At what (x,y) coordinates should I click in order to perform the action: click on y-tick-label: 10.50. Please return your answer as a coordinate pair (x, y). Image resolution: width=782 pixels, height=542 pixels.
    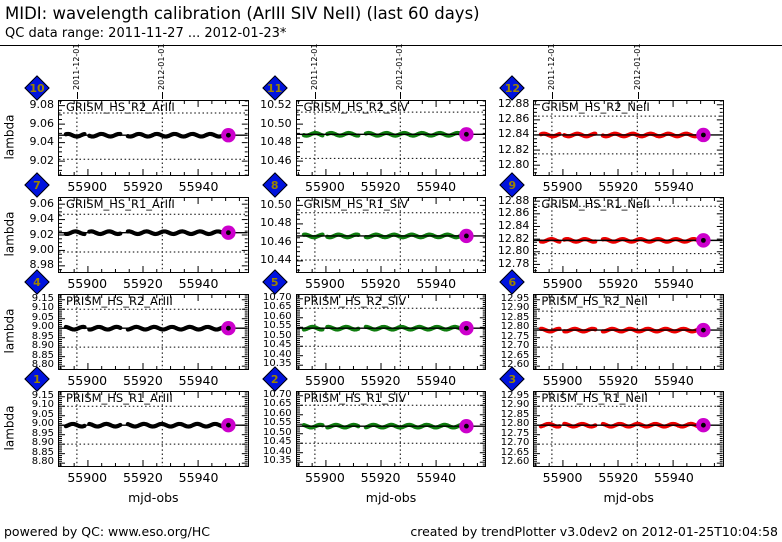
    Looking at the image, I should click on (277, 432).